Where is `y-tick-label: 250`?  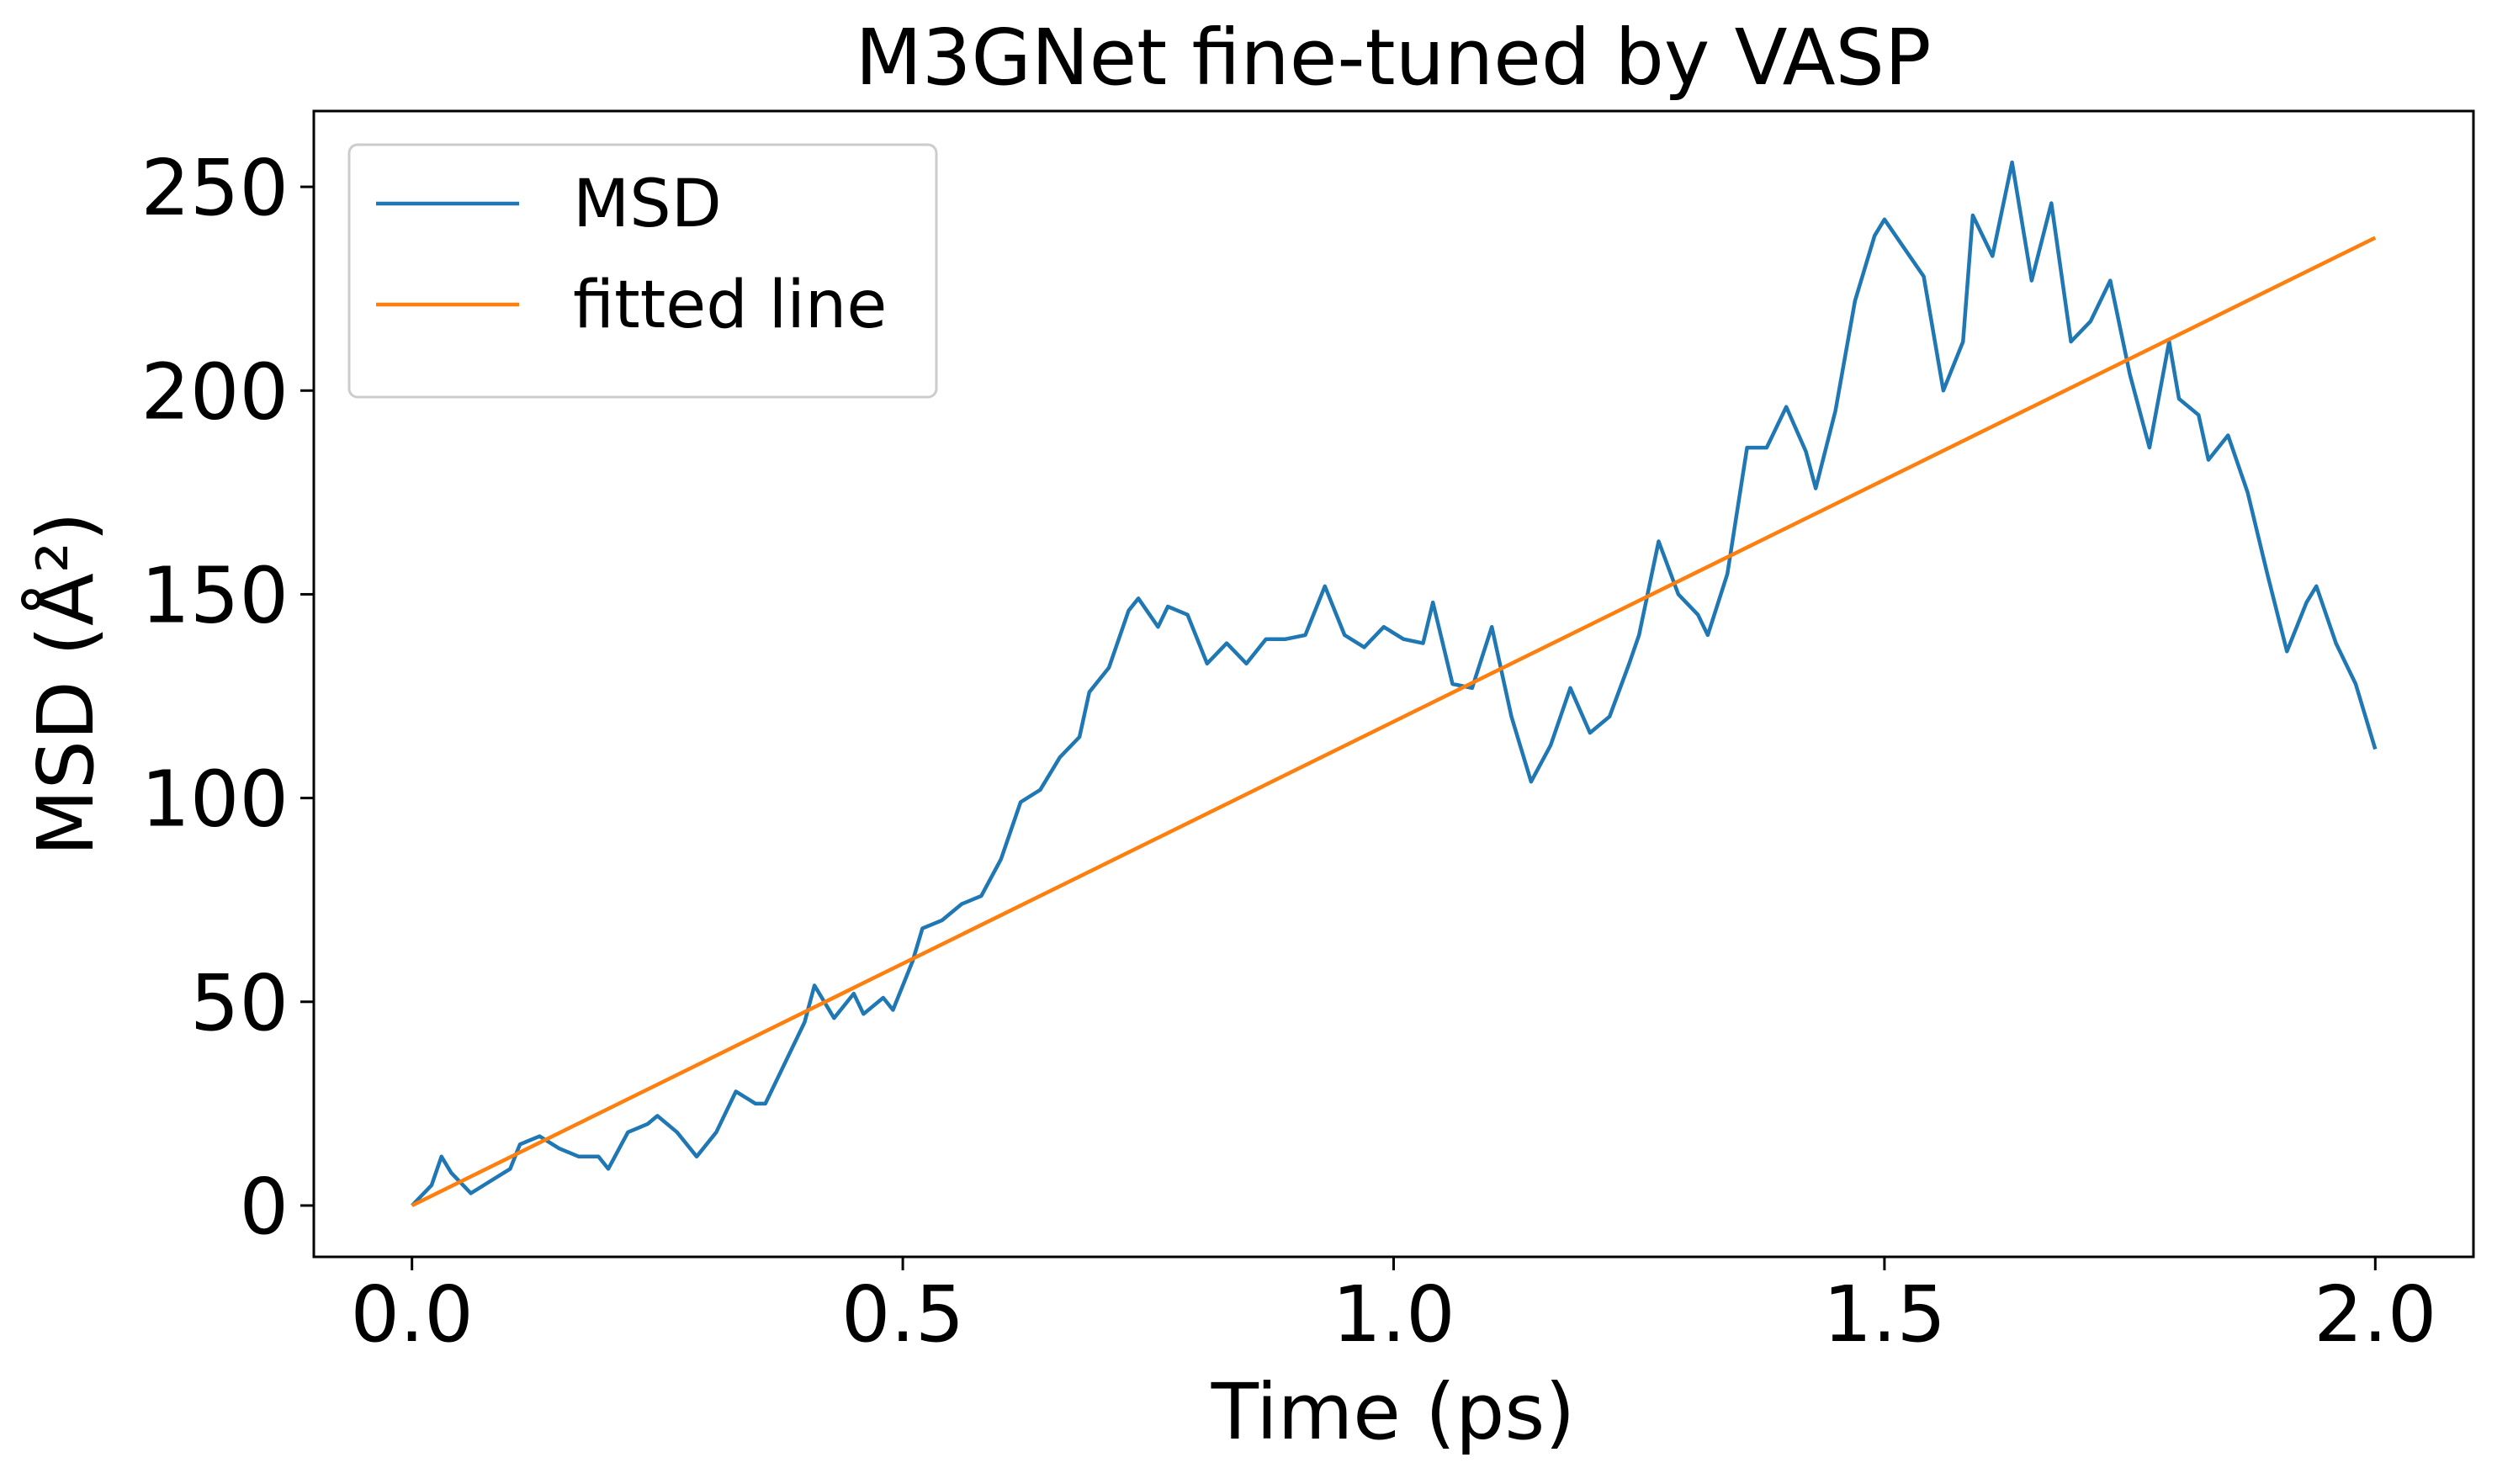
y-tick-label: 250 is located at coordinates (215, 188).